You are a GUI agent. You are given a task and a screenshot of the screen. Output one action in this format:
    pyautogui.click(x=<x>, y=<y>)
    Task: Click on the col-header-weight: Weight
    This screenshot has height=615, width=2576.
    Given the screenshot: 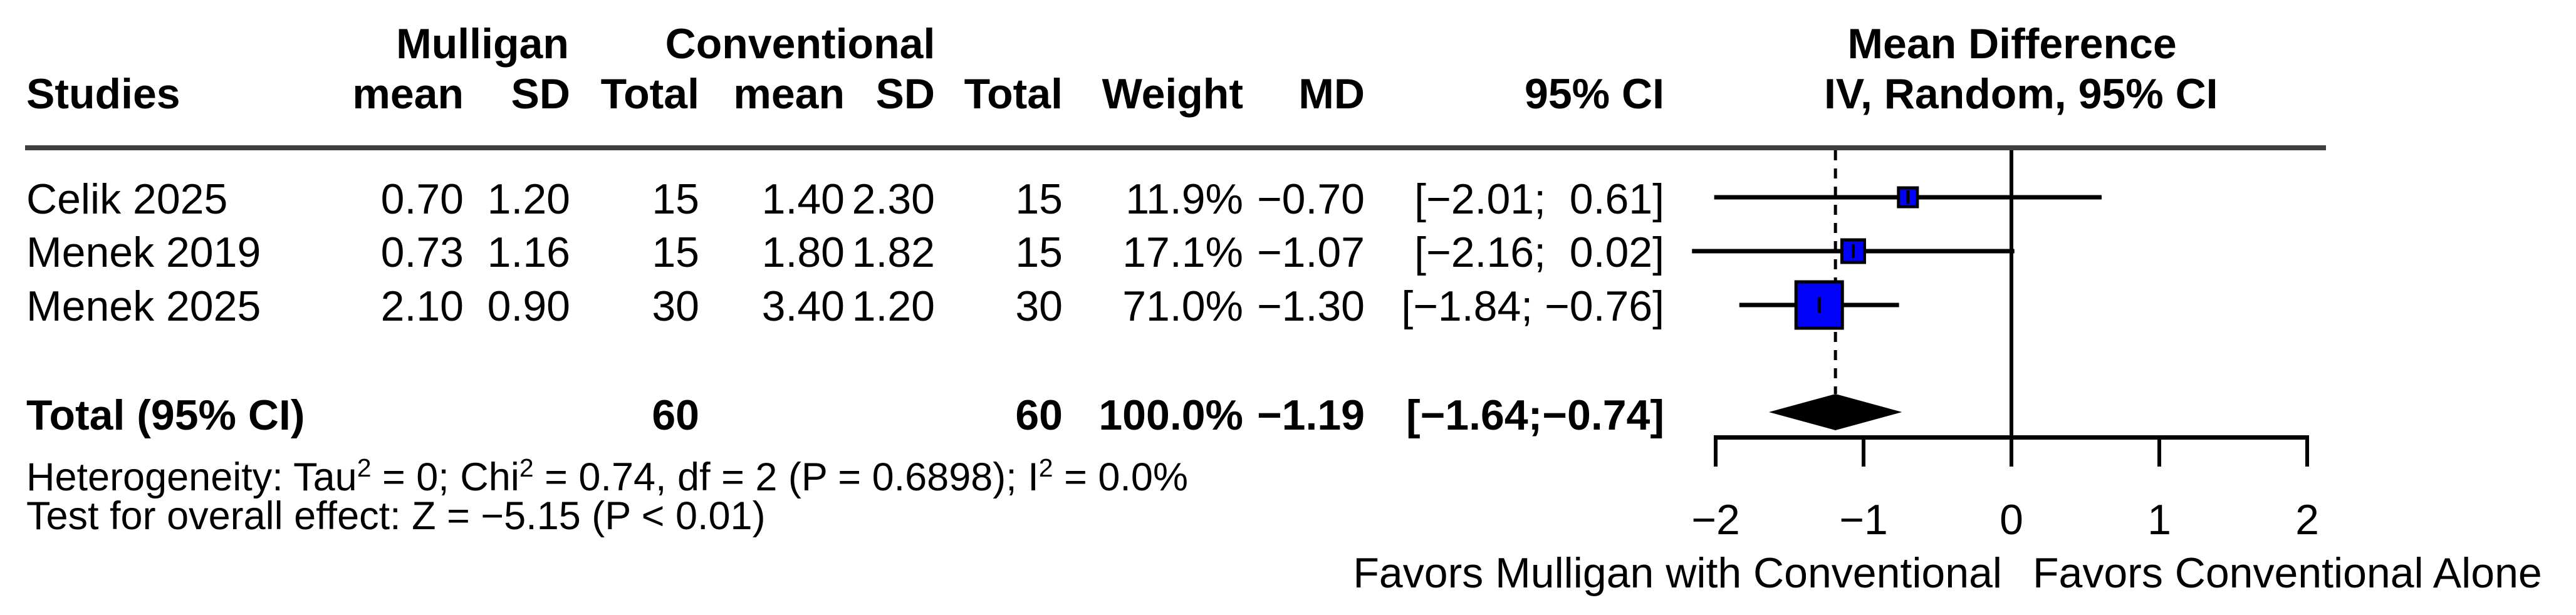 What is the action you would take?
    pyautogui.click(x=1172, y=94)
    